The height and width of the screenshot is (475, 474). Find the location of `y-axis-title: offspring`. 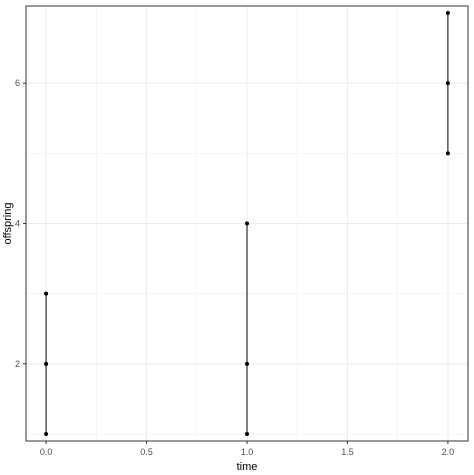

y-axis-title: offspring is located at coordinates (8, 224).